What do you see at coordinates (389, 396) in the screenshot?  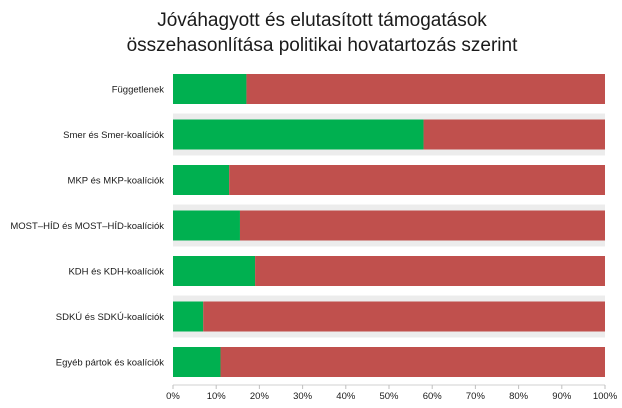 I see `x-tick-label: 50%` at bounding box center [389, 396].